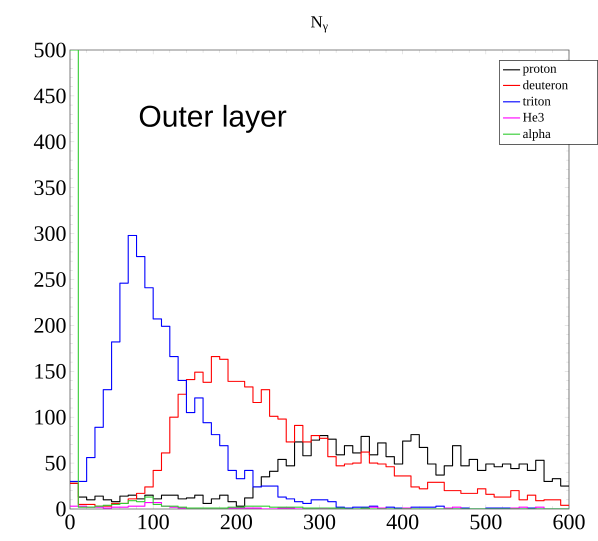 The image size is (598, 541). Describe the element at coordinates (50, 96) in the screenshot. I see `y-tick-label: 450` at that location.